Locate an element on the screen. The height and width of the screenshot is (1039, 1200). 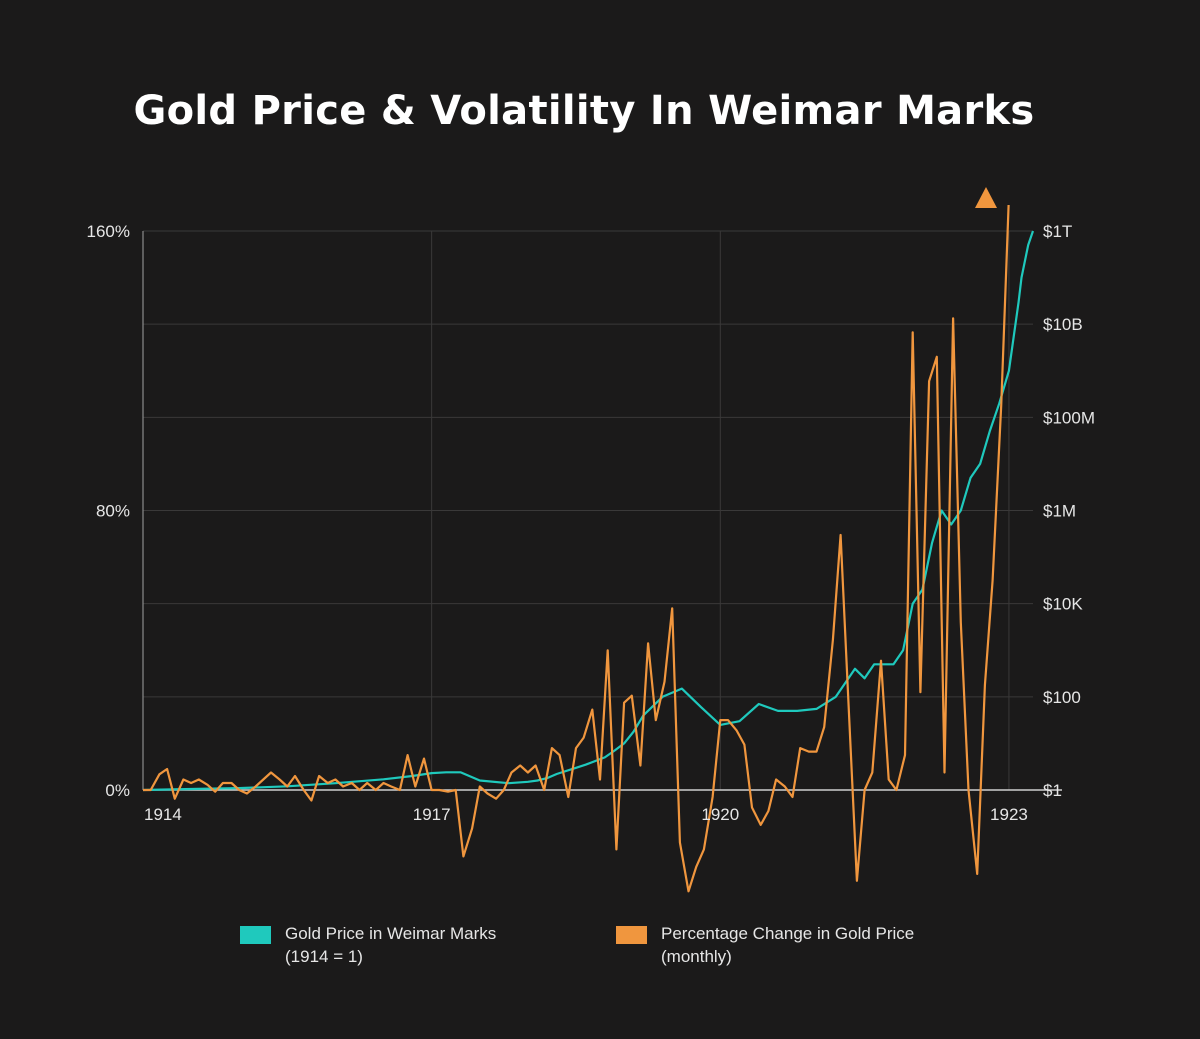
legend-swatch-orange is located at coordinates (631, 935).